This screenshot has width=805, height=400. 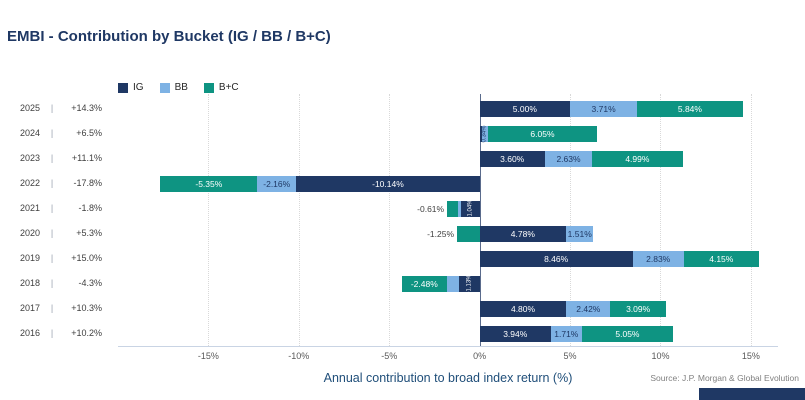 I want to click on gridline-10%, so click(x=661, y=220).